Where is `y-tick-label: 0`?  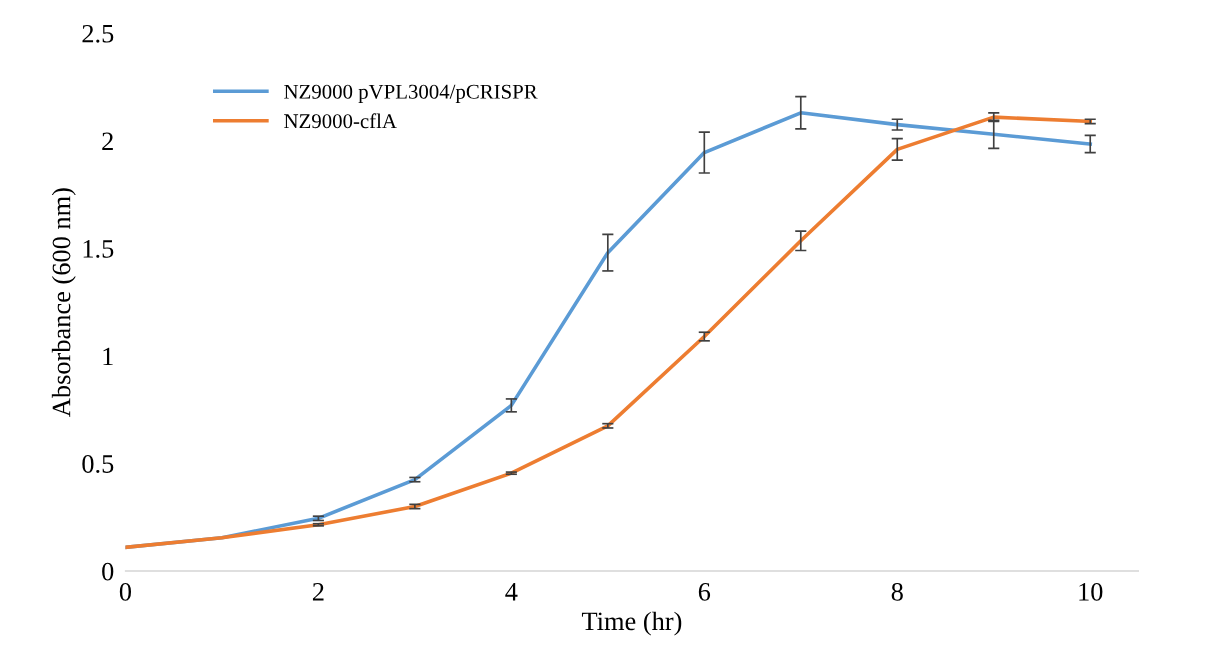 y-tick-label: 0 is located at coordinates (108, 571).